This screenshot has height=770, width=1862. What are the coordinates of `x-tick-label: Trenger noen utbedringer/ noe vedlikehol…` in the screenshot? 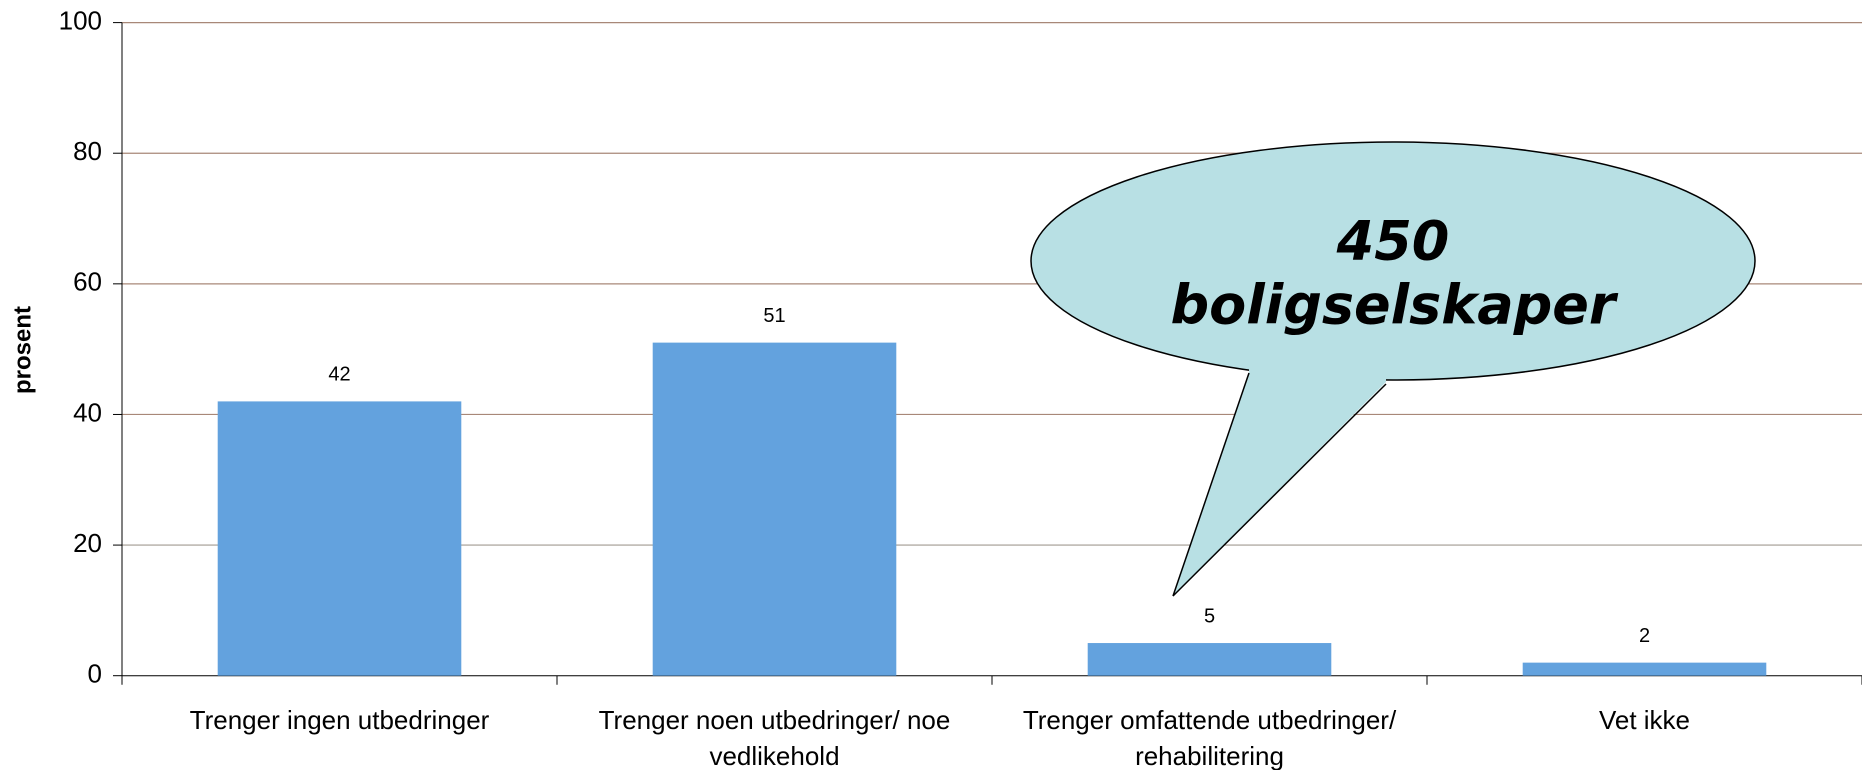 It's located at (774, 737).